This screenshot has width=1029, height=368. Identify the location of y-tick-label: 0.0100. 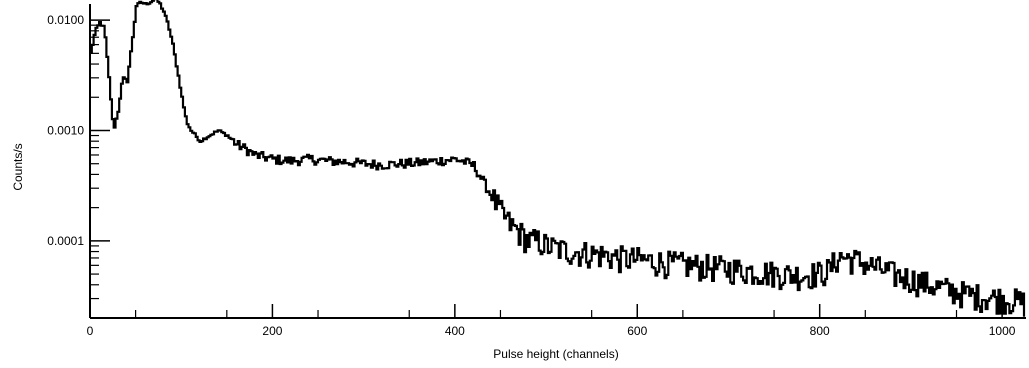
(65, 20).